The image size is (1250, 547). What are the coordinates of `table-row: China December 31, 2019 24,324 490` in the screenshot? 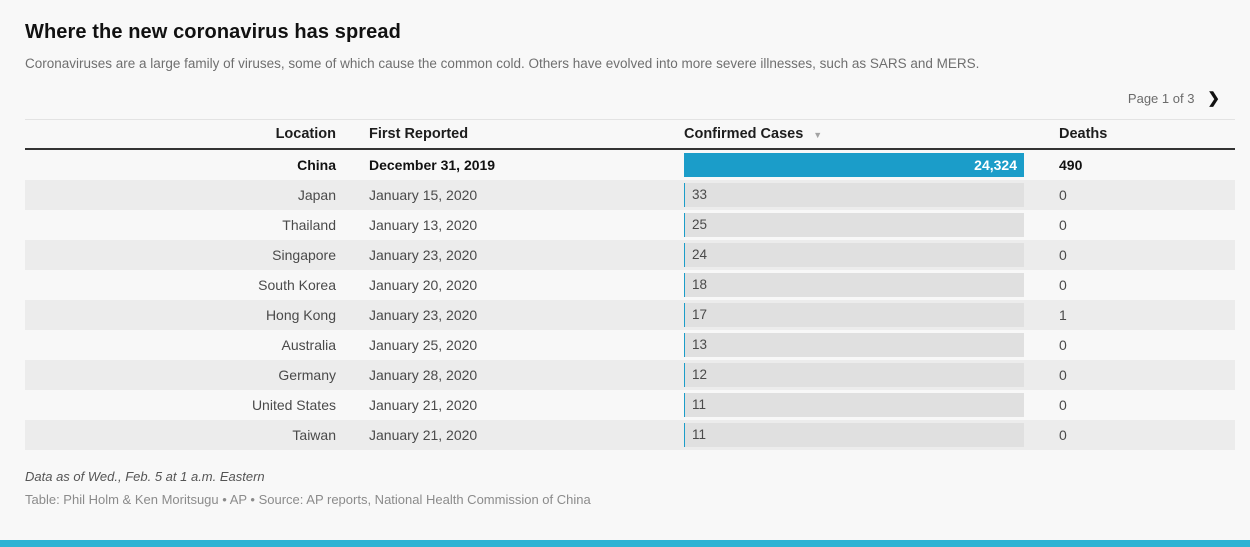 It's located at (630, 165).